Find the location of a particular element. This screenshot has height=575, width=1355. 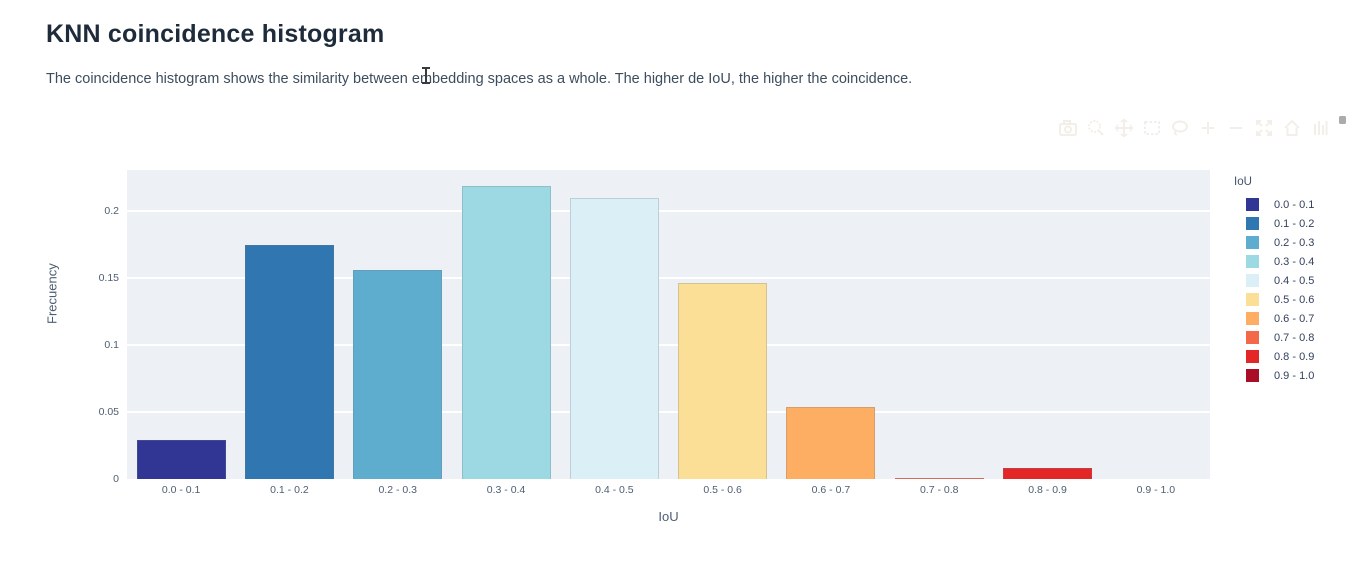

y-tick-label: 0.2 is located at coordinates (111, 211).